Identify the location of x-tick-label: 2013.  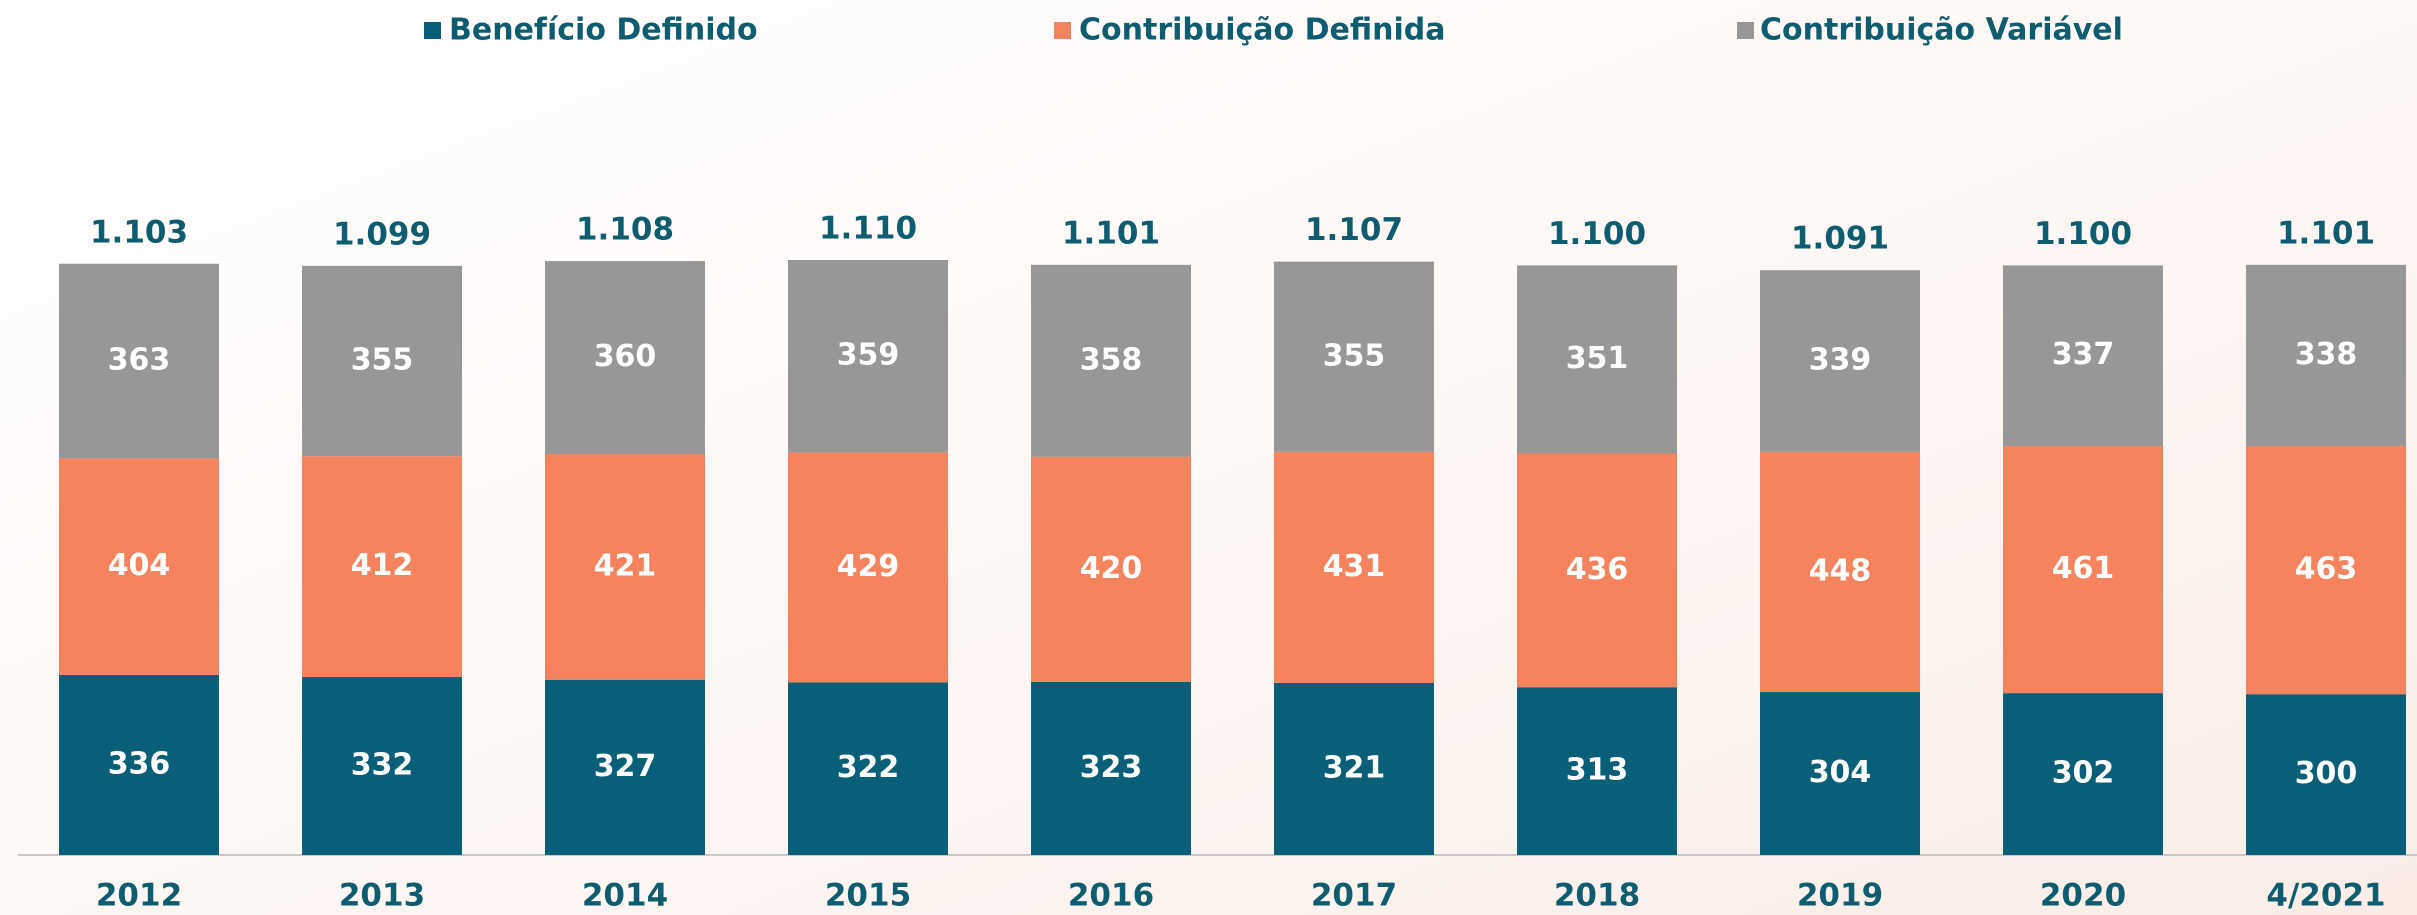
(382, 896).